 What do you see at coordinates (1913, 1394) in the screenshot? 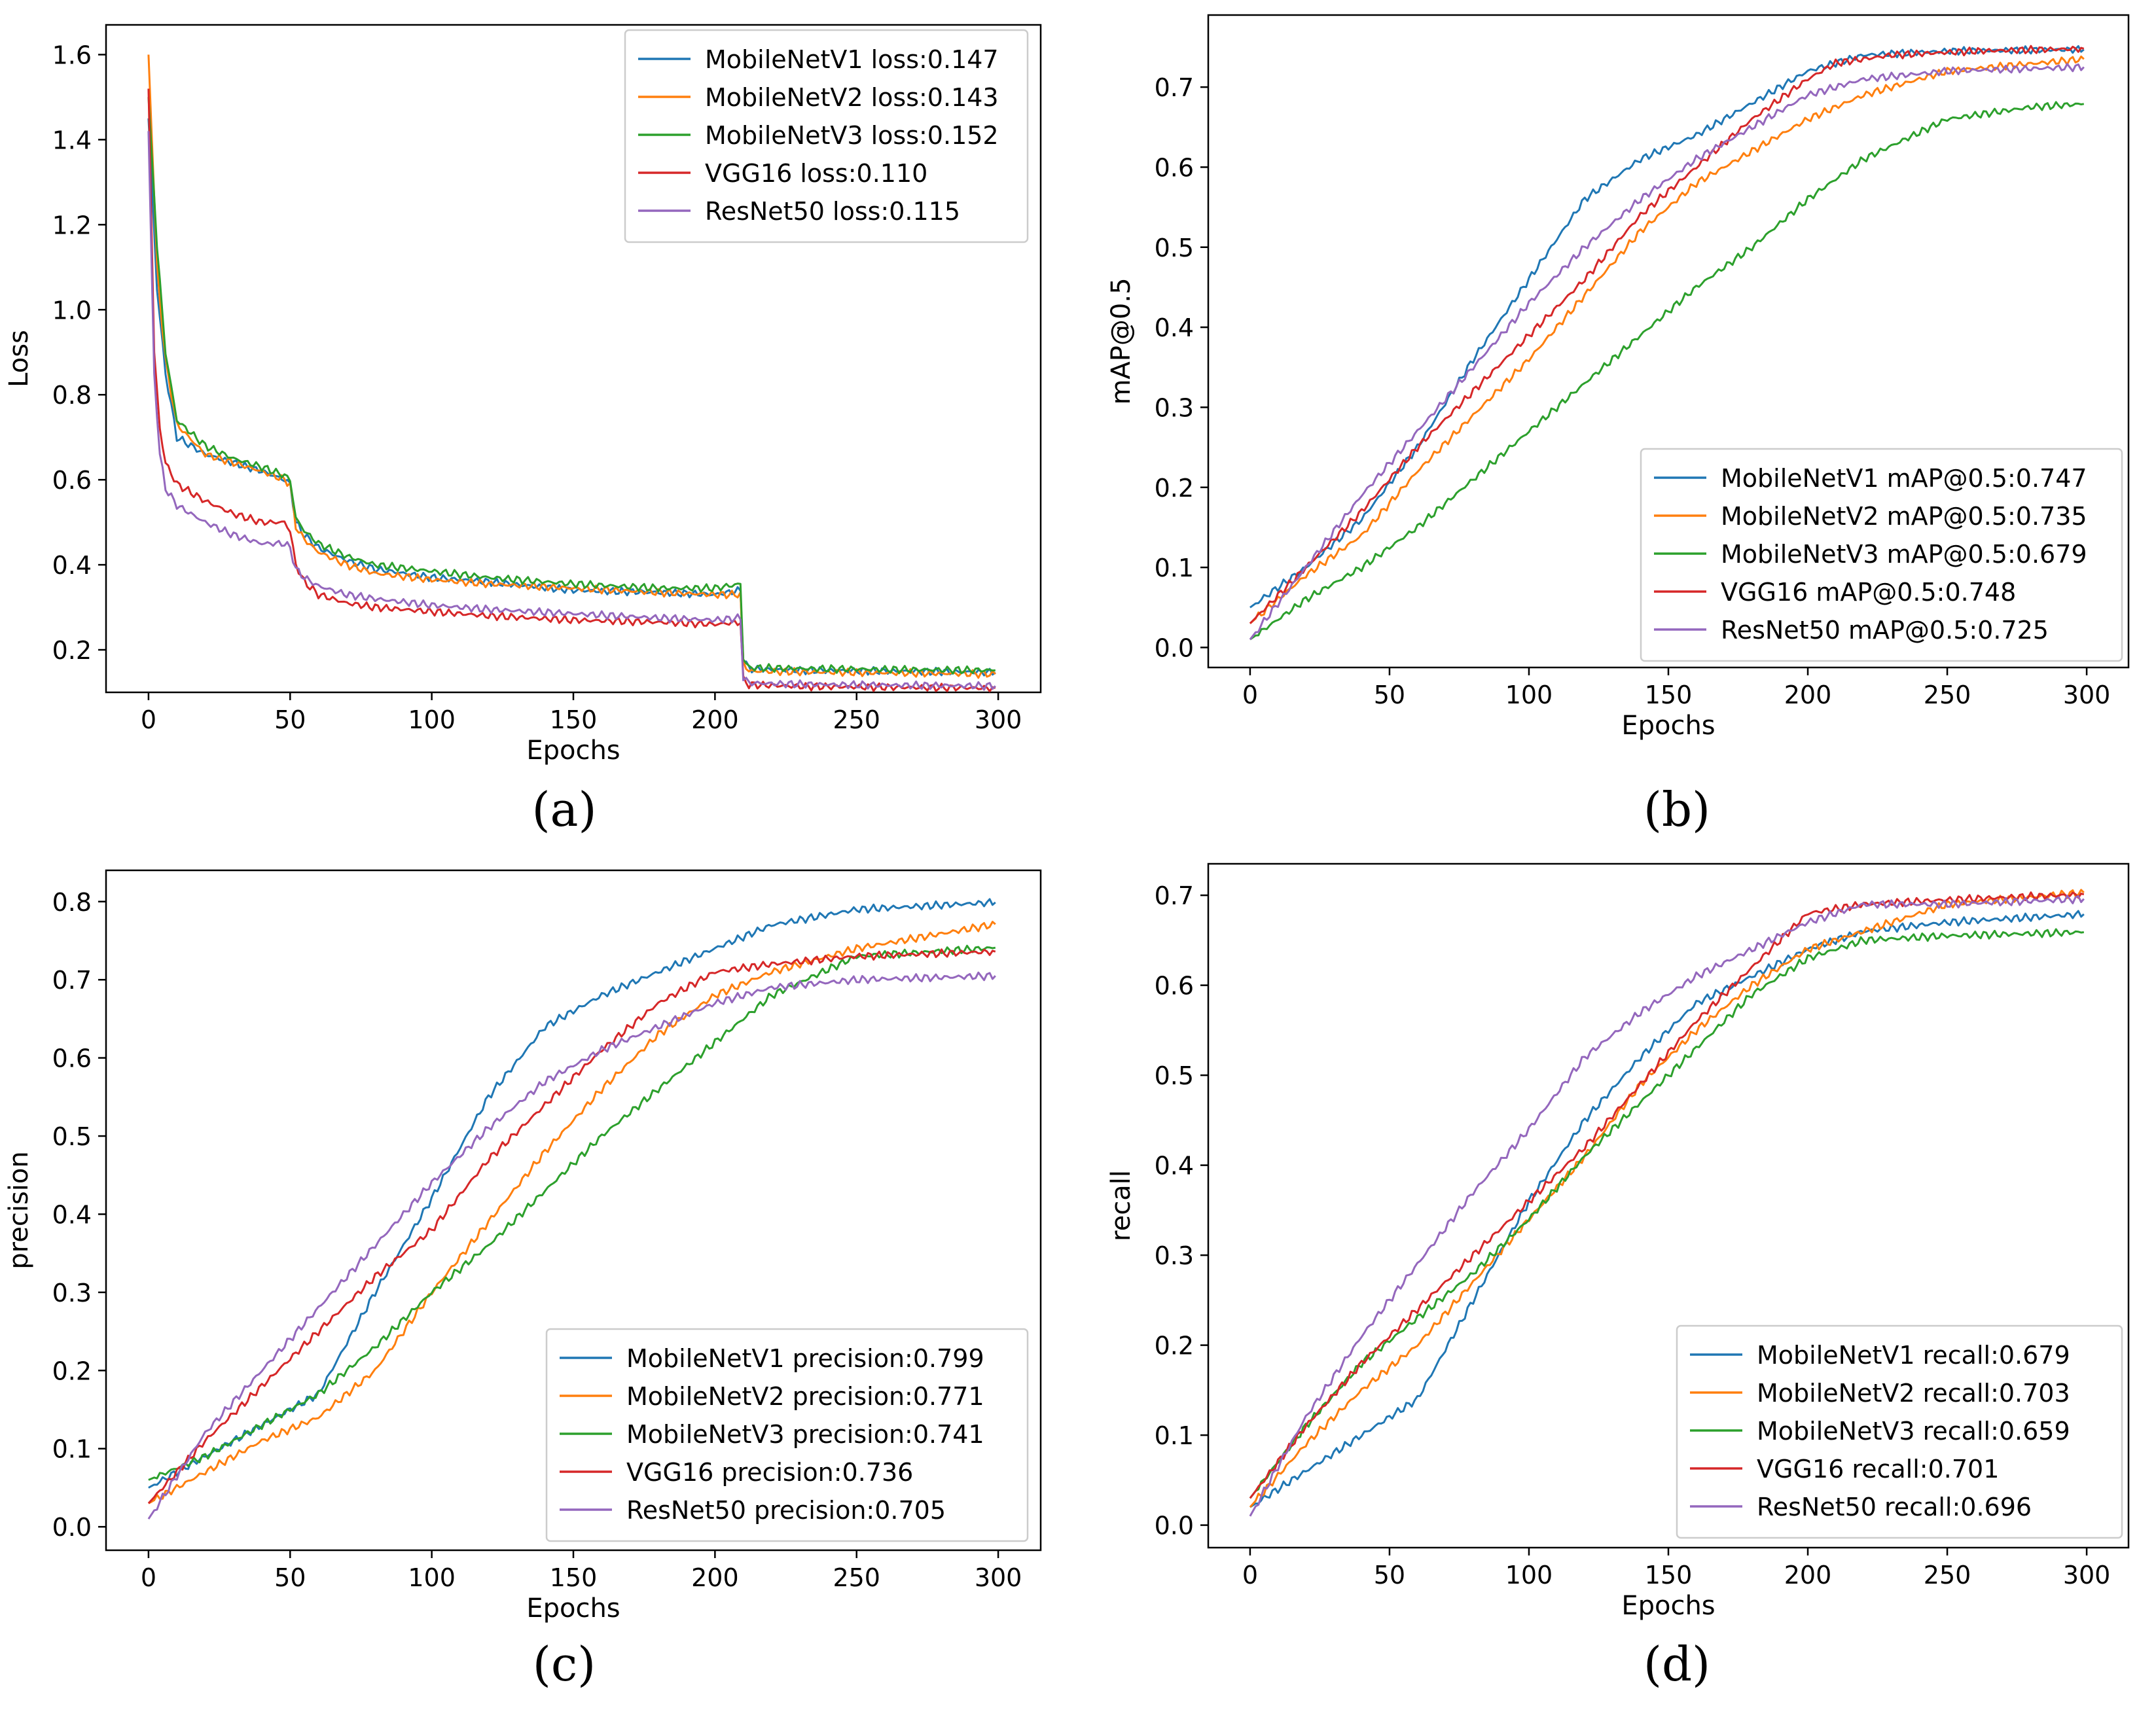
I see `legend-entry-mobilenetv2: MobileNetV2 recall:0.703` at bounding box center [1913, 1394].